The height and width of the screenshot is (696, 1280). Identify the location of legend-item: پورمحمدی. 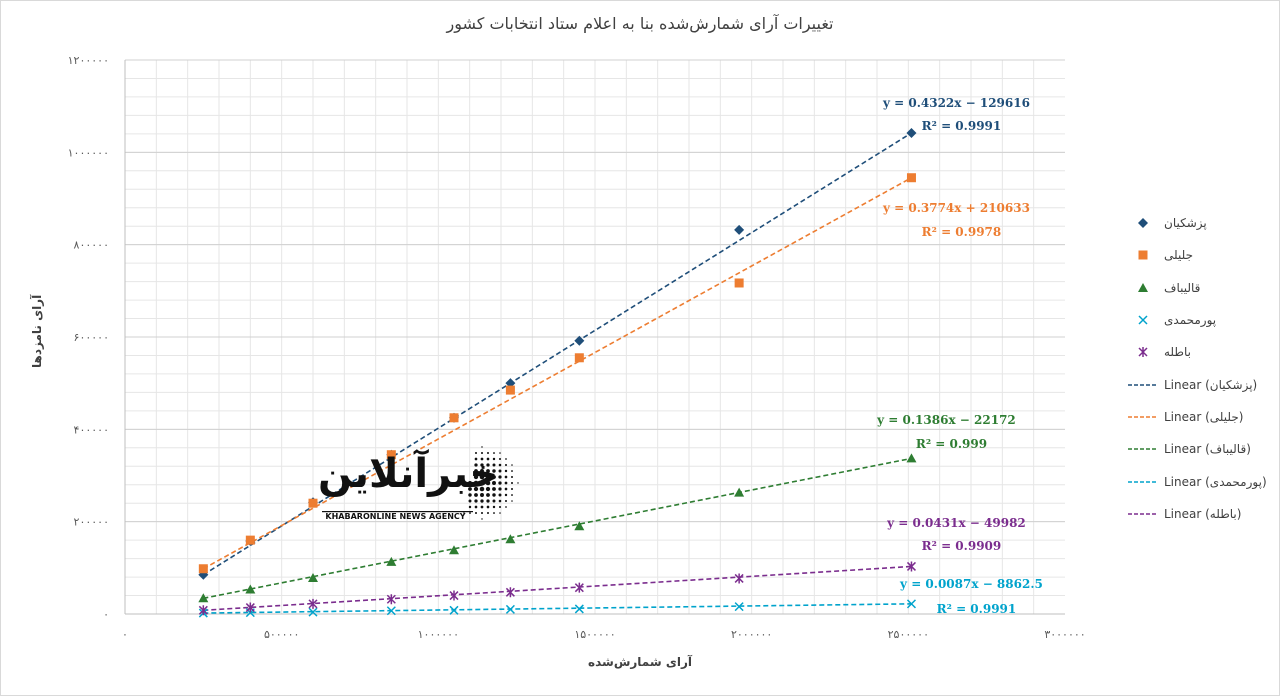
(1203, 320).